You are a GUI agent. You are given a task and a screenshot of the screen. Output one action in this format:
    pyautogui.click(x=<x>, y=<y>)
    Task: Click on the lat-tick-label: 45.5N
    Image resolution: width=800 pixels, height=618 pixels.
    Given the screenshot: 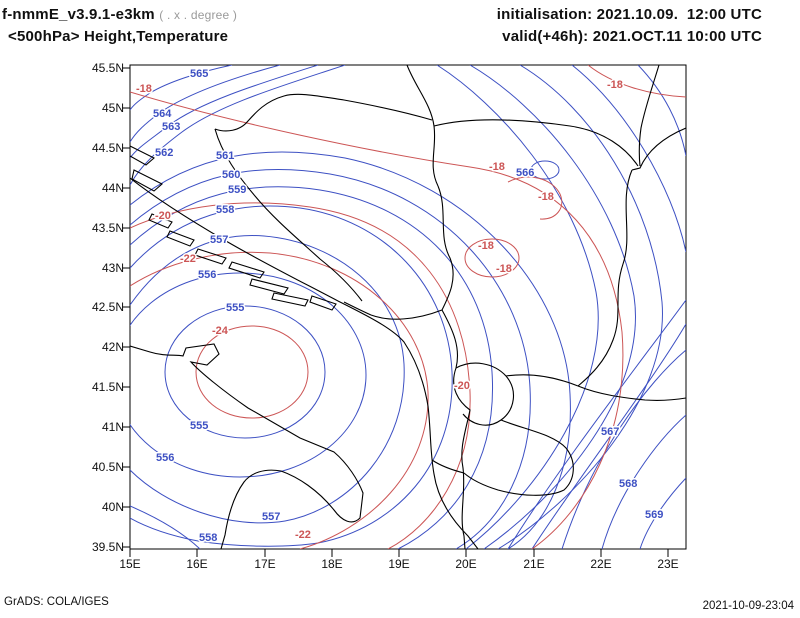 What is the action you would take?
    pyautogui.click(x=108, y=68)
    